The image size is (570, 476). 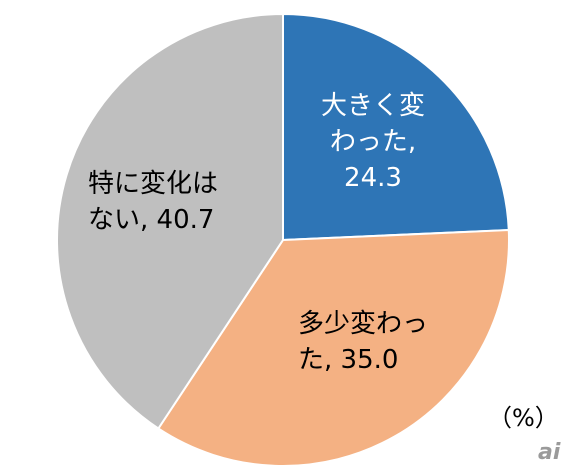 I want to click on slice-label: 特に変化はない, 40.7, so click(x=158, y=202).